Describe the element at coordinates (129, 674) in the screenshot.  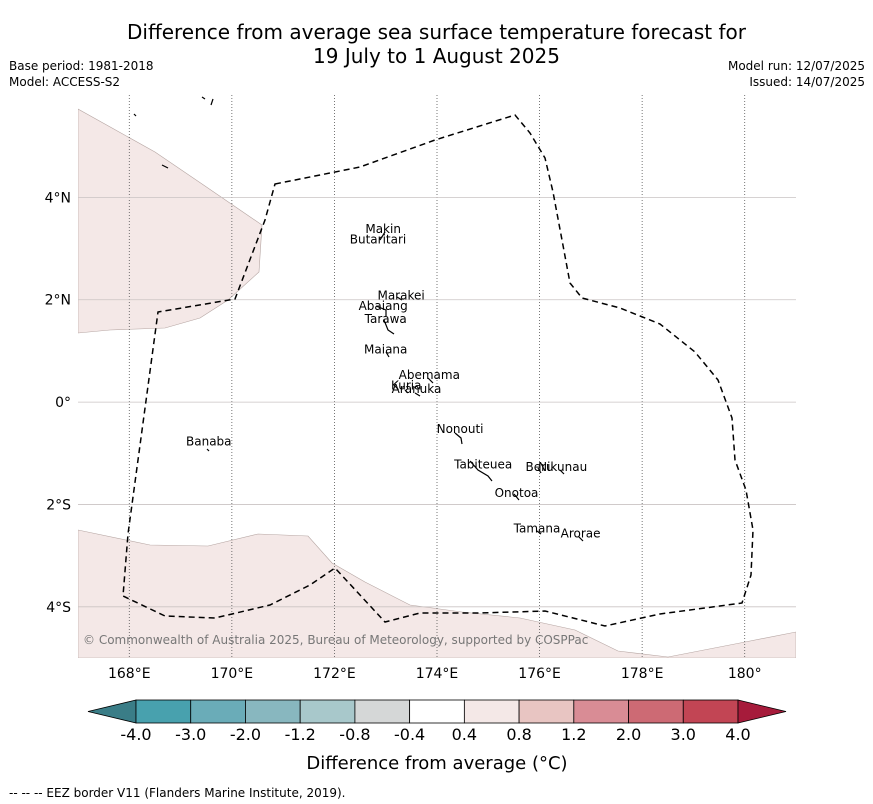
I see `lon-tick-label: 168°E` at that location.